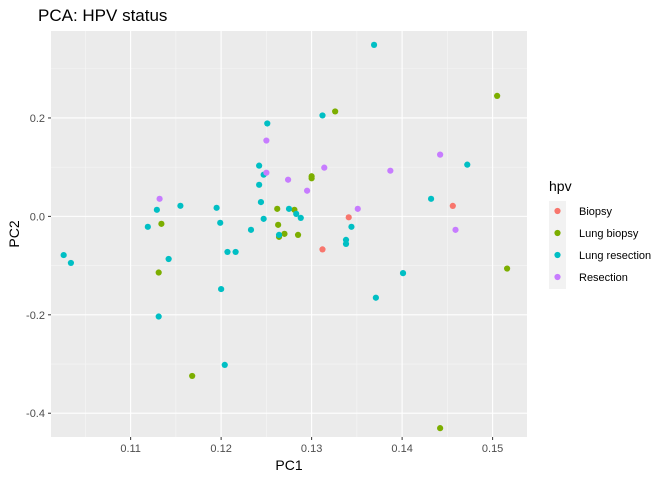 This screenshot has width=672, height=480. Describe the element at coordinates (609, 234) in the screenshot. I see `legend-label-lung-biopsy: Lung biopsy` at that location.